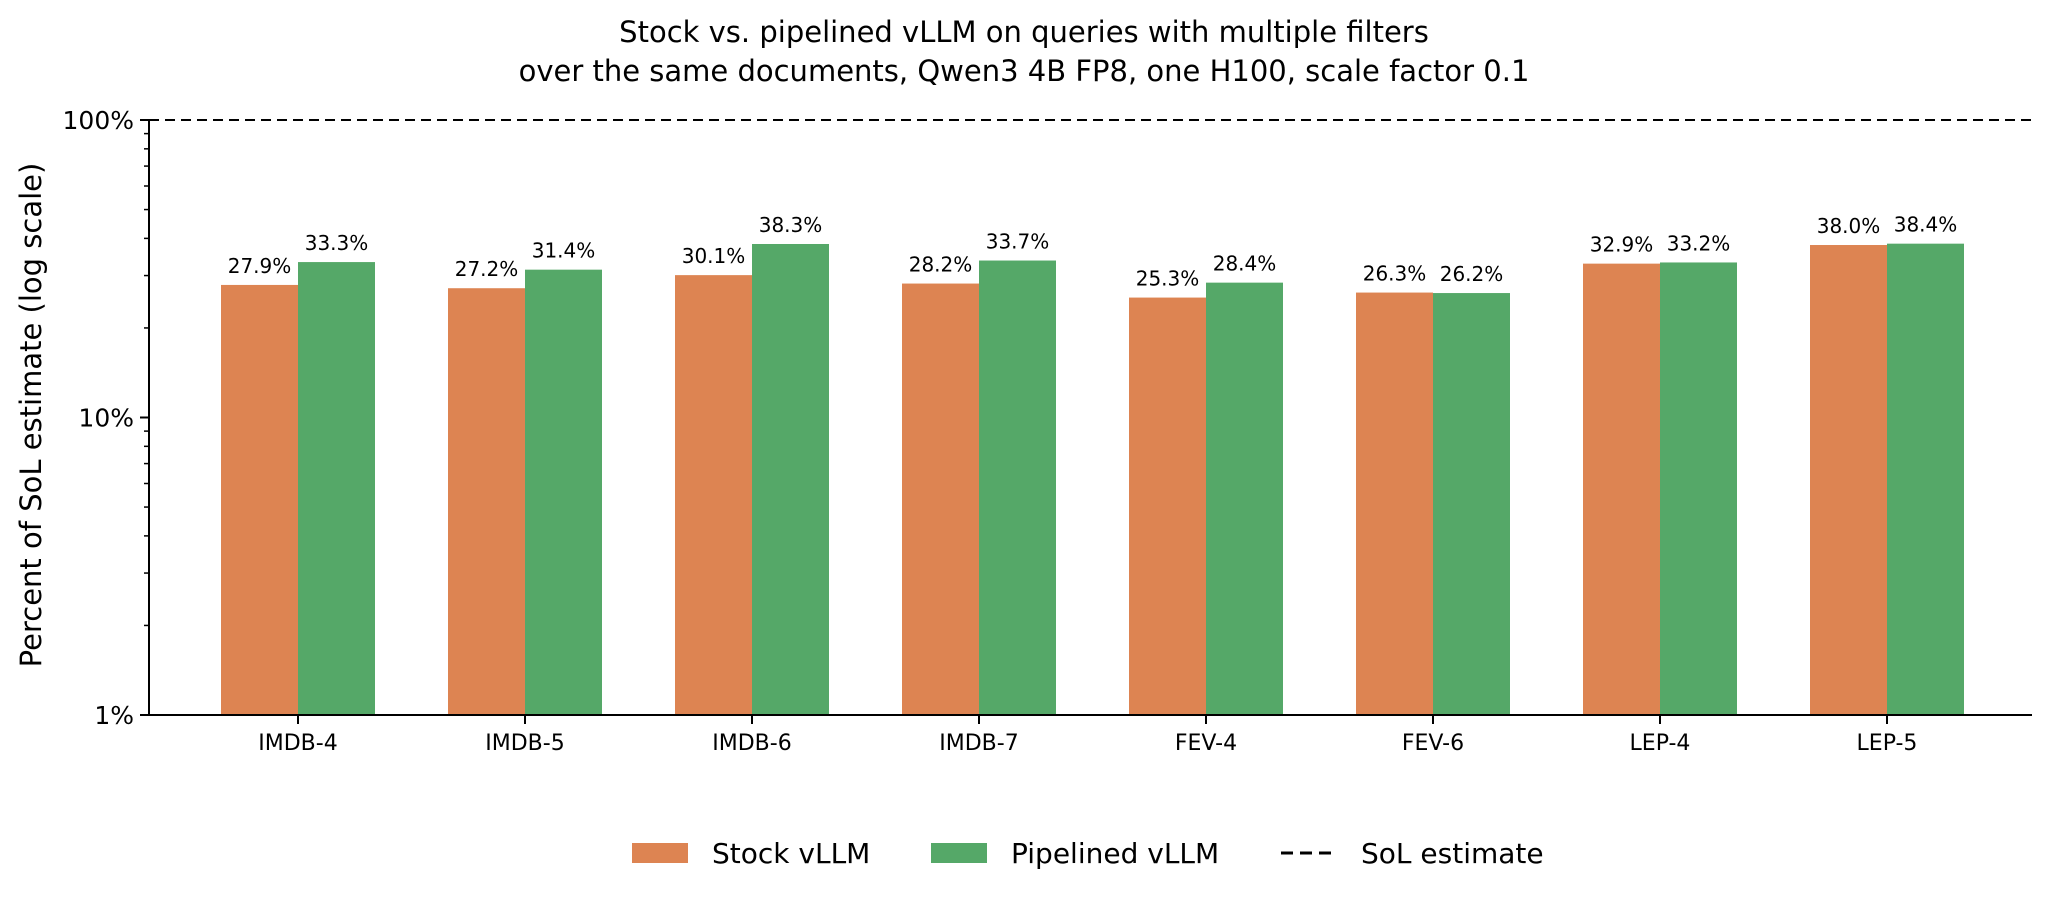  Describe the element at coordinates (260, 266) in the screenshot. I see `data-label: 27.9%` at that location.